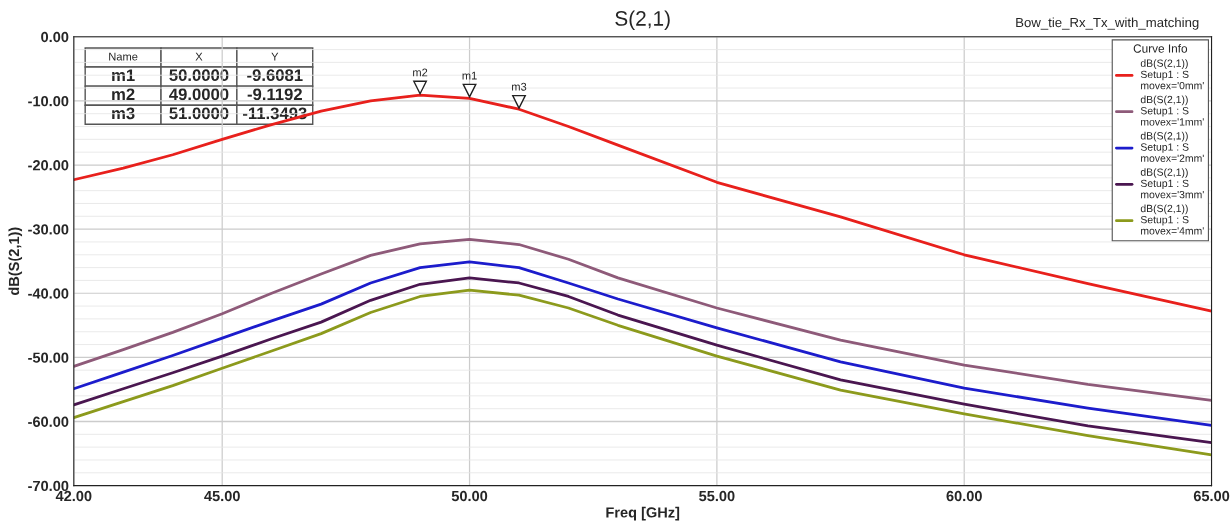  Describe the element at coordinates (48, 293) in the screenshot. I see `y-tick-label: -40.00` at that location.